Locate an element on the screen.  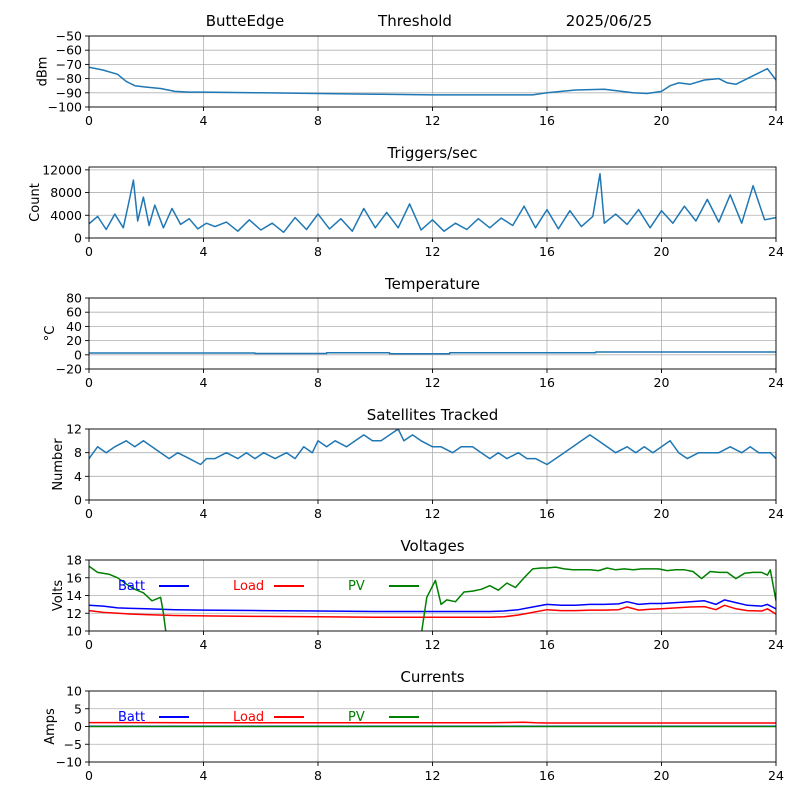
y-tick-label: −60 is located at coordinates (69, 50).